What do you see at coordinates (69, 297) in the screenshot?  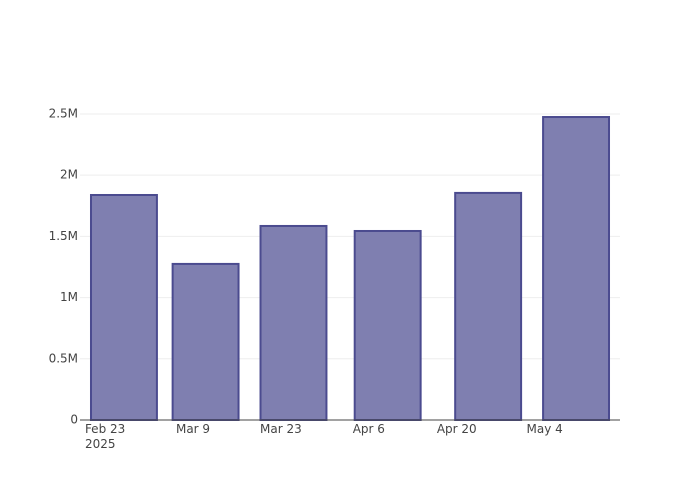 I see `y-tick-label: 1M` at bounding box center [69, 297].